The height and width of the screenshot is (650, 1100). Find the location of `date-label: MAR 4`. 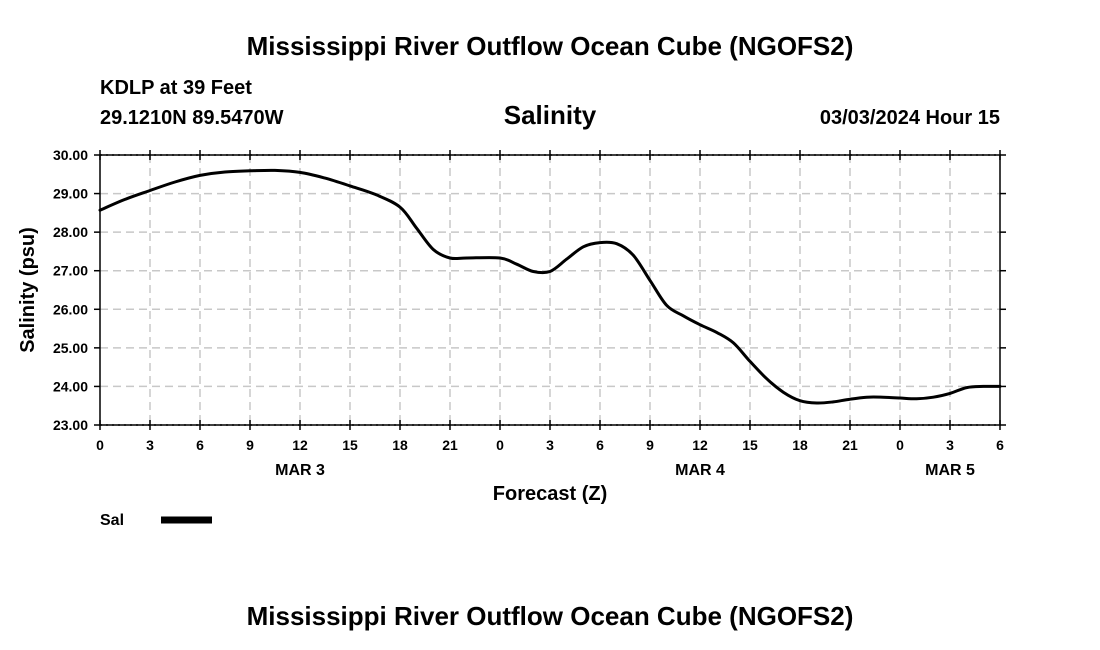

date-label: MAR 4 is located at coordinates (700, 470).